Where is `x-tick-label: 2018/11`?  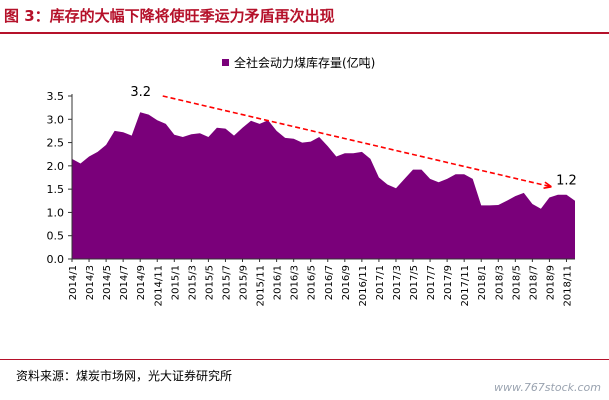
x-tick-label: 2018/11 is located at coordinates (567, 286).